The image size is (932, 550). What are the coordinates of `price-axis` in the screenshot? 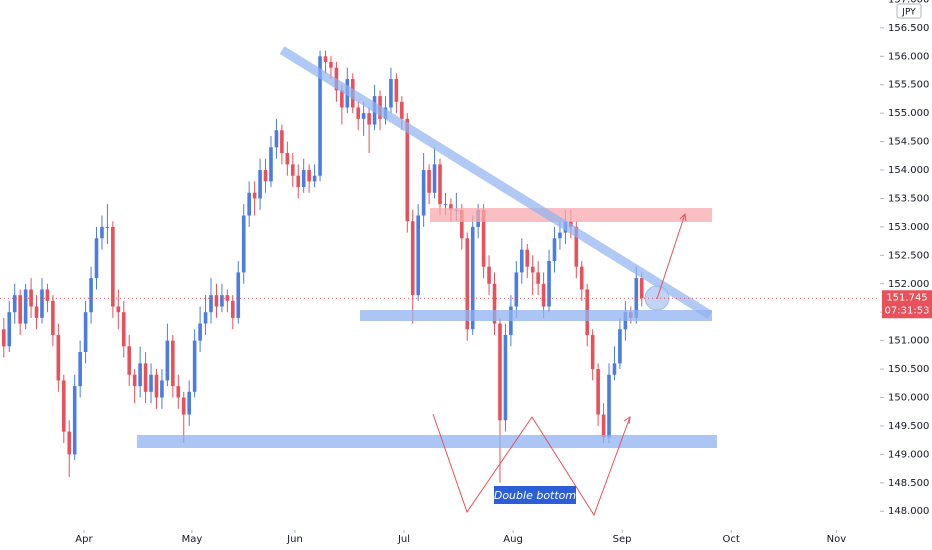 It's located at (906, 275).